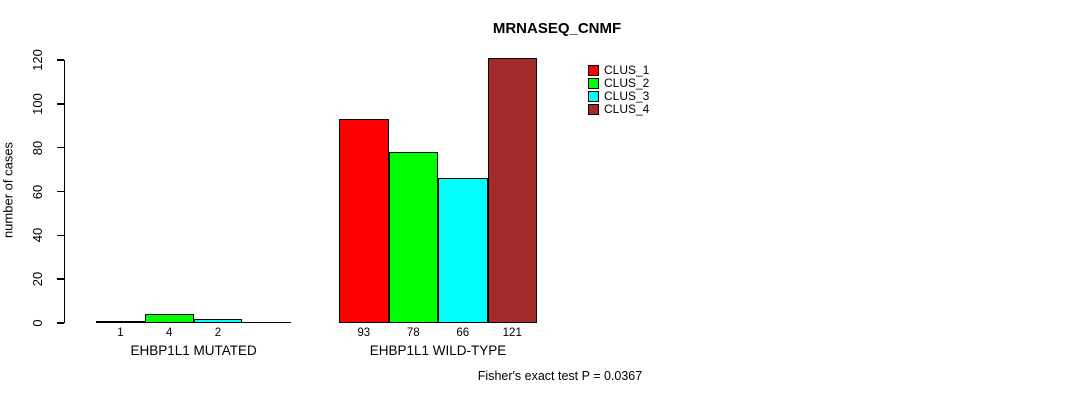  I want to click on legend-item-clus_2: CLUS_2, so click(618, 83).